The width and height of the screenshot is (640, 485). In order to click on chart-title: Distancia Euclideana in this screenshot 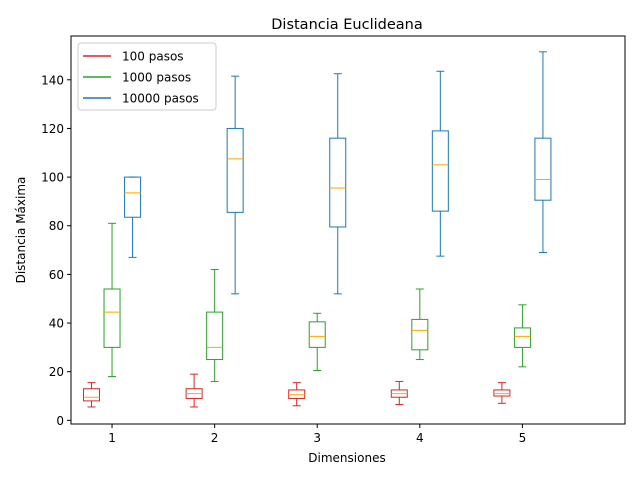, I will do `click(346, 25)`.